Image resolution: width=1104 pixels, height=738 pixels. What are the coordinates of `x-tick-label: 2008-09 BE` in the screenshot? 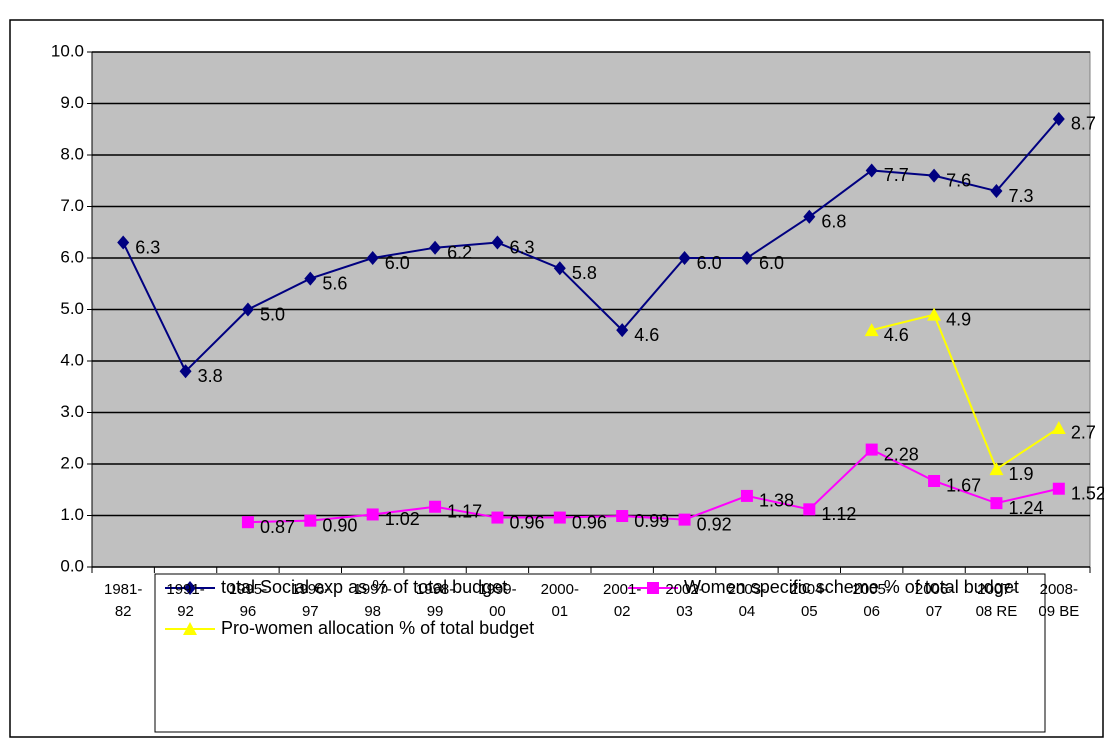 It's located at (1059, 600).